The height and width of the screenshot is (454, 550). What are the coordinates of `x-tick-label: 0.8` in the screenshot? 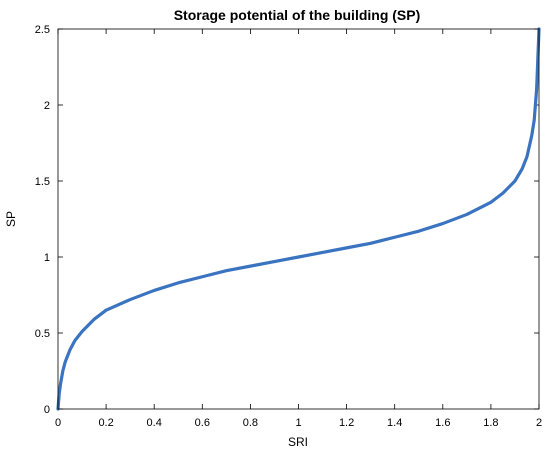 It's located at (250, 423).